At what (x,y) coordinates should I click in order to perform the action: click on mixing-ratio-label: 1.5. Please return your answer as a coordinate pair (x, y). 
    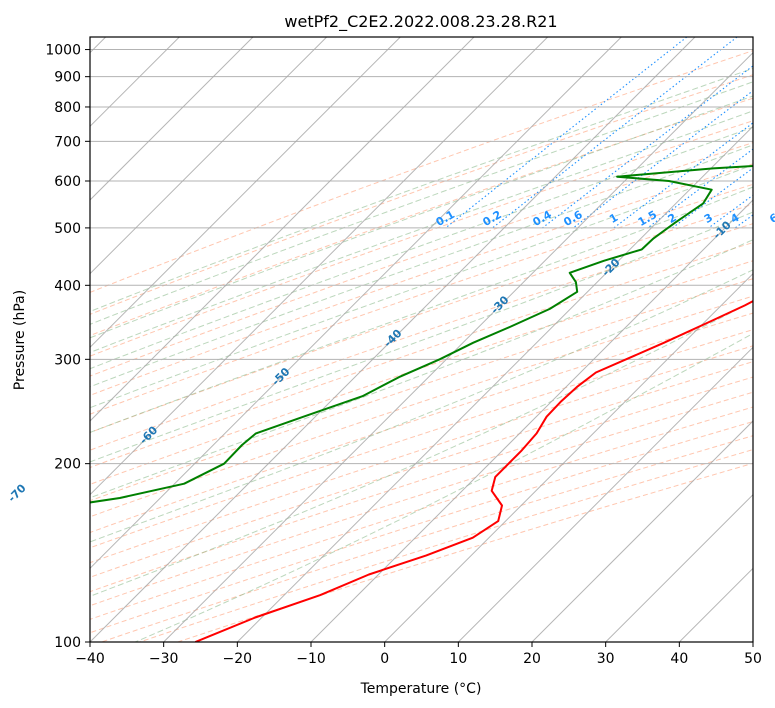
    Looking at the image, I should click on (647, 218).